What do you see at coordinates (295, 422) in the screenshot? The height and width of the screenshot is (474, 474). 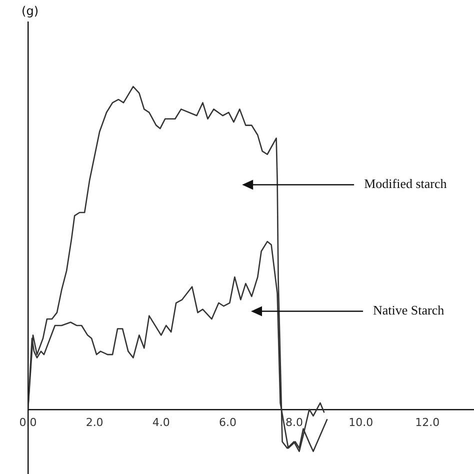 I see `x-tick-label: 8.0` at bounding box center [295, 422].